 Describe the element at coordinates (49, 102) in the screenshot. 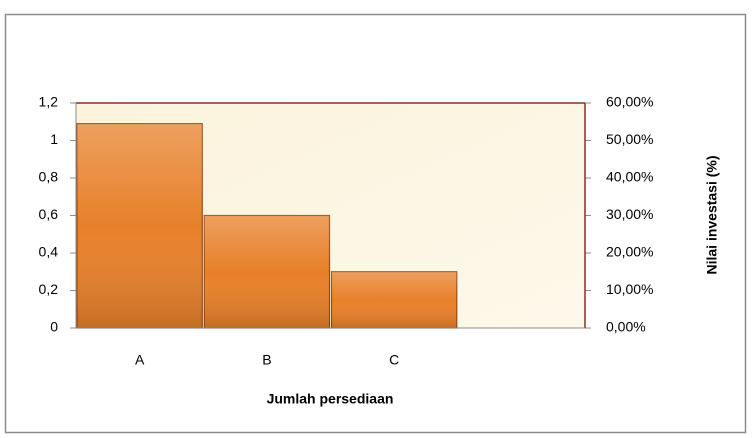

I see `y-tick-label: 1,2` at that location.